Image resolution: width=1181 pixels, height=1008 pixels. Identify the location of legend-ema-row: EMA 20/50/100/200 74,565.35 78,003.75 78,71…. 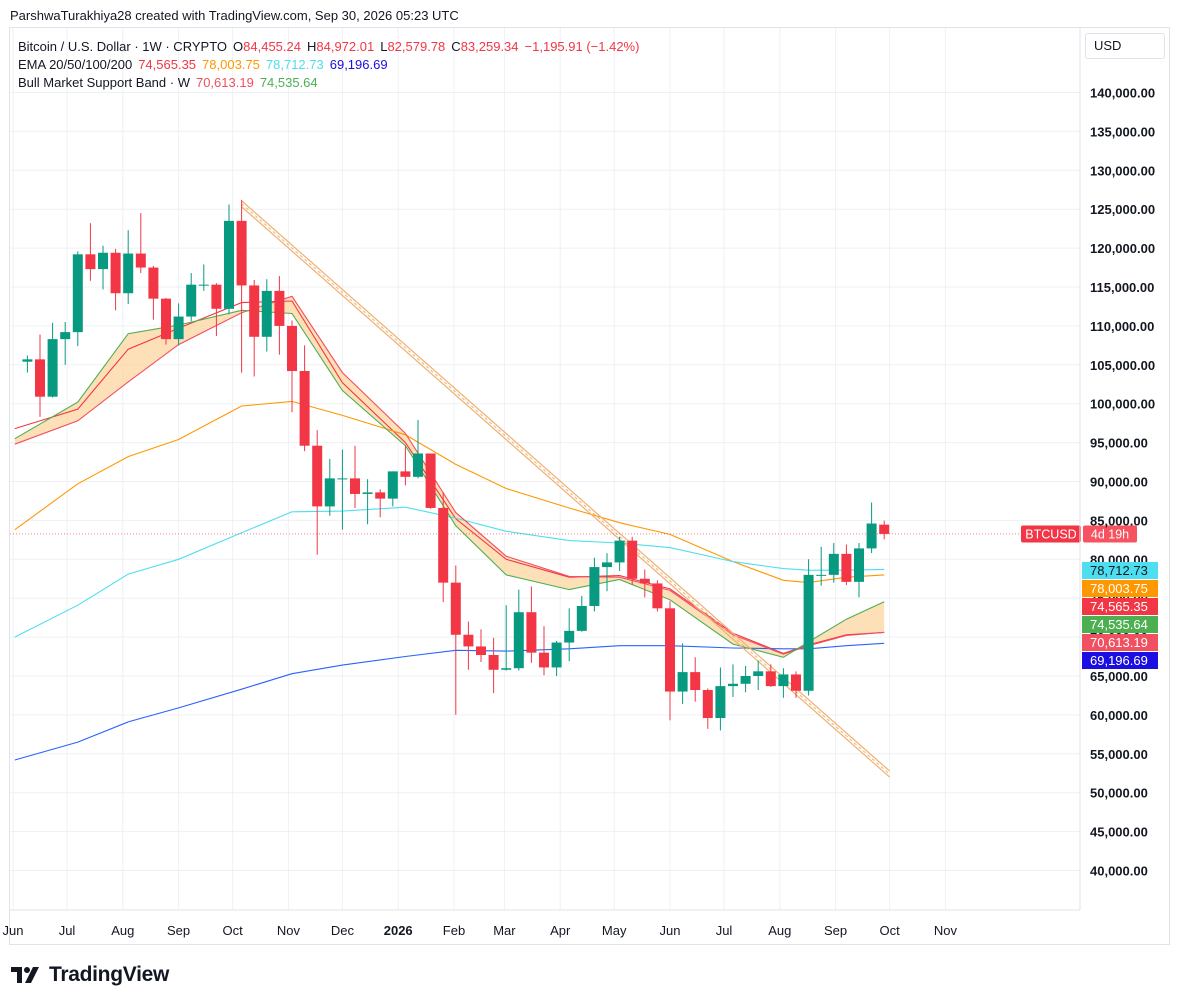
(331, 65).